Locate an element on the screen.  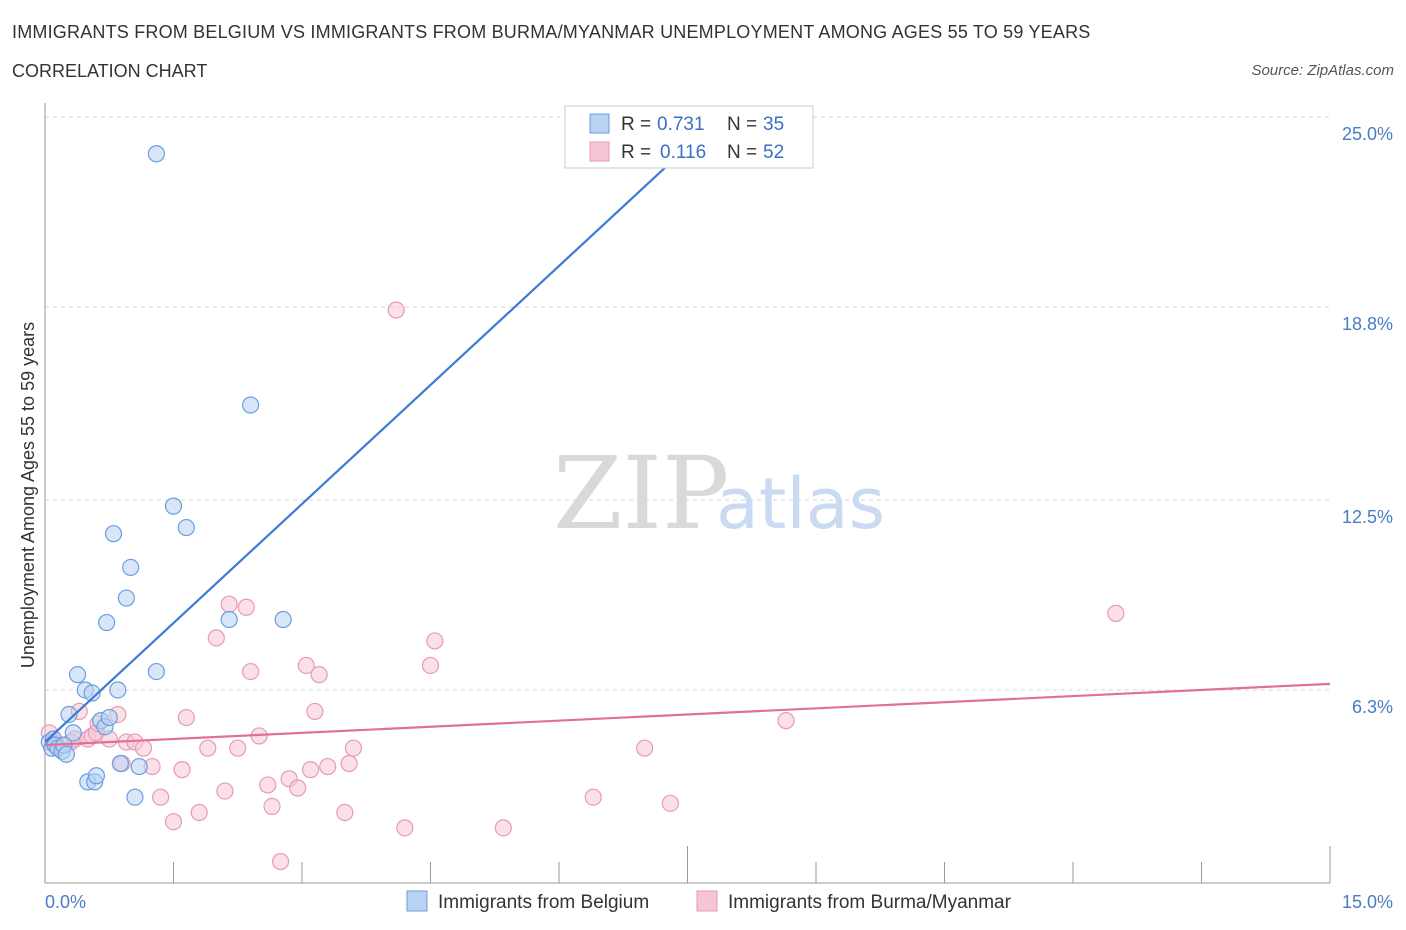
legend-r-label-burma: R = is located at coordinates (636, 152).